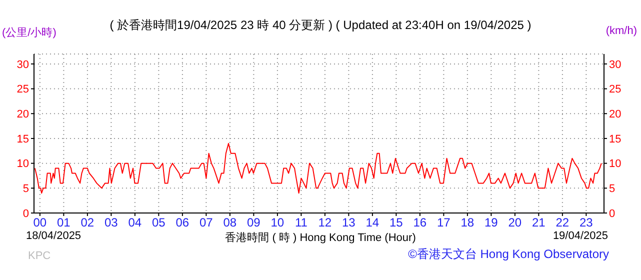 The height and width of the screenshot is (280, 641). Describe the element at coordinates (207, 223) in the screenshot. I see `x-tick-label: 07` at that location.